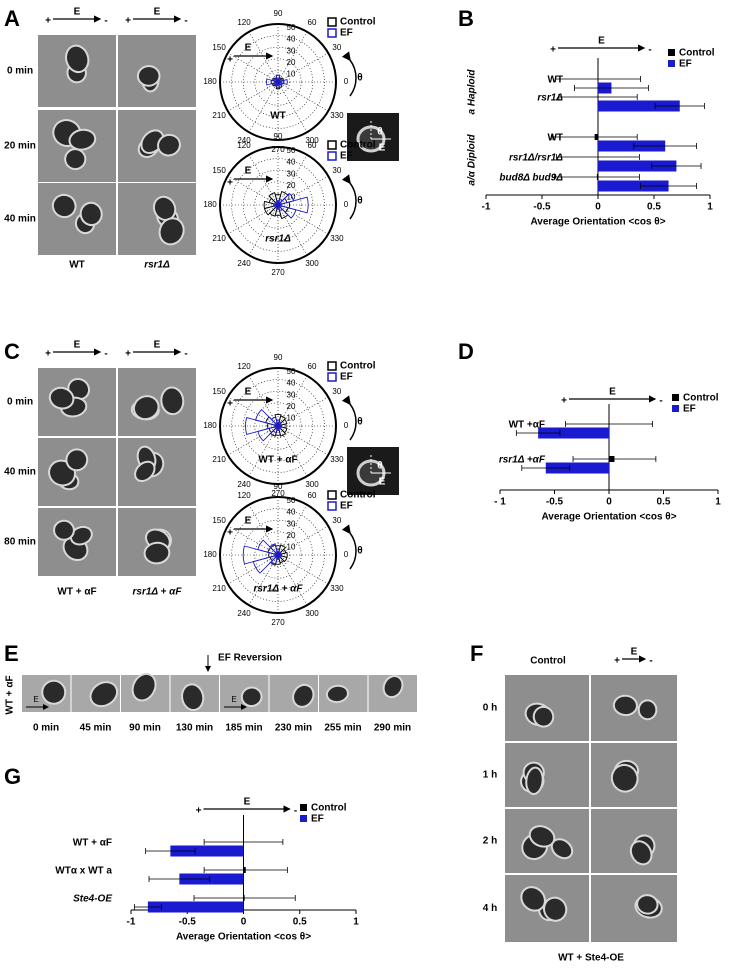  Describe the element at coordinates (597, 222) in the screenshot. I see `x-axis-label: Average Orientation <cos θ>` at that location.